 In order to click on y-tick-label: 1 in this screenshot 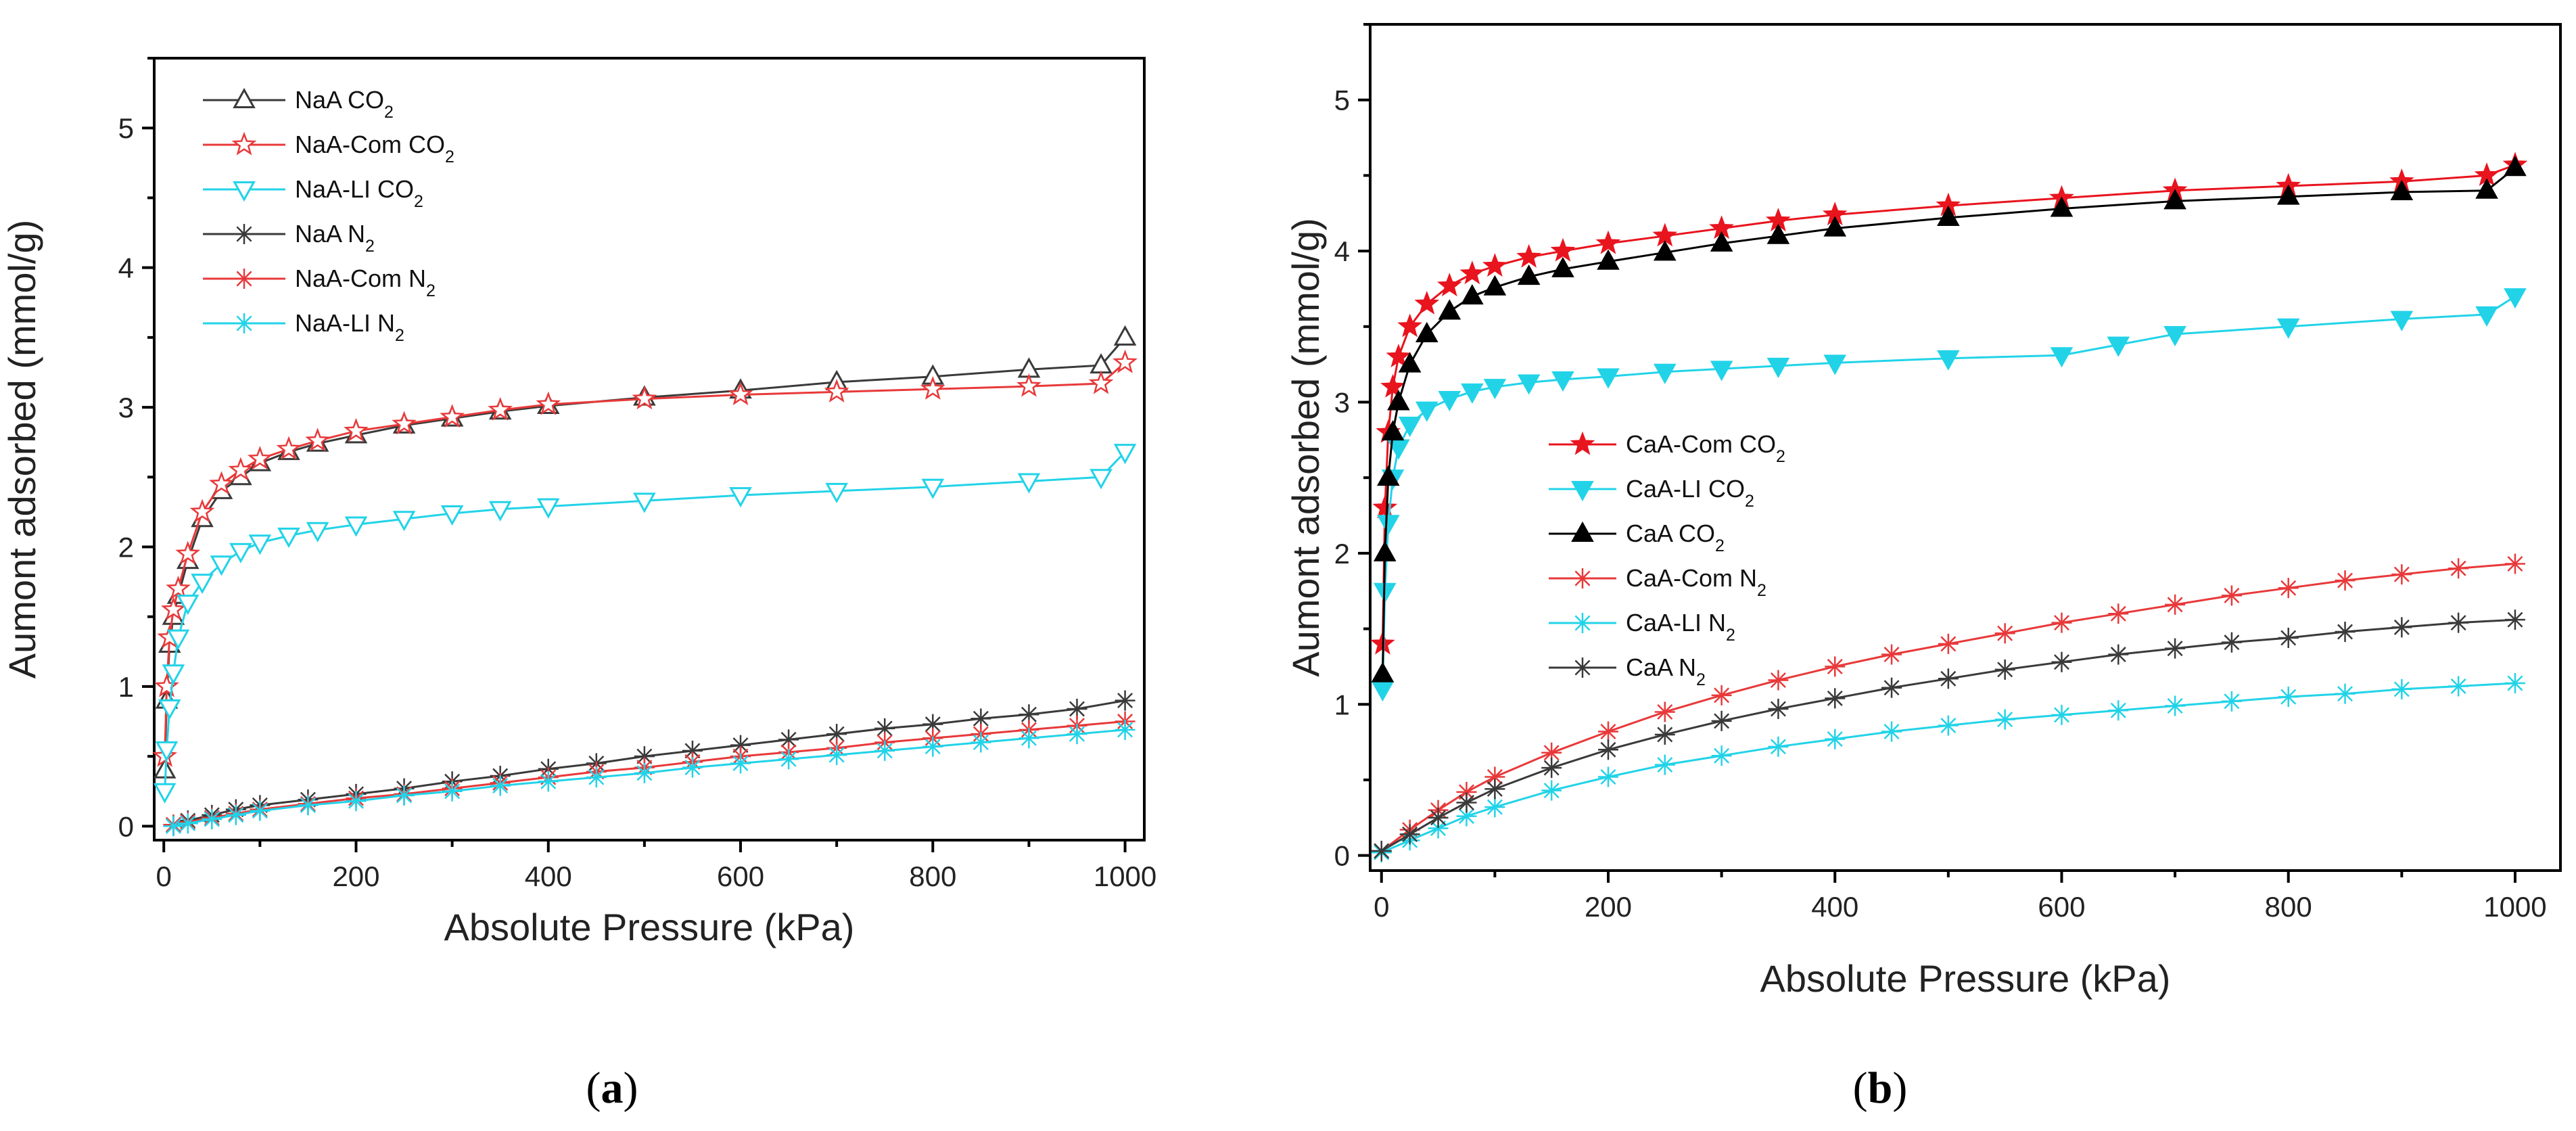, I will do `click(1342, 704)`.